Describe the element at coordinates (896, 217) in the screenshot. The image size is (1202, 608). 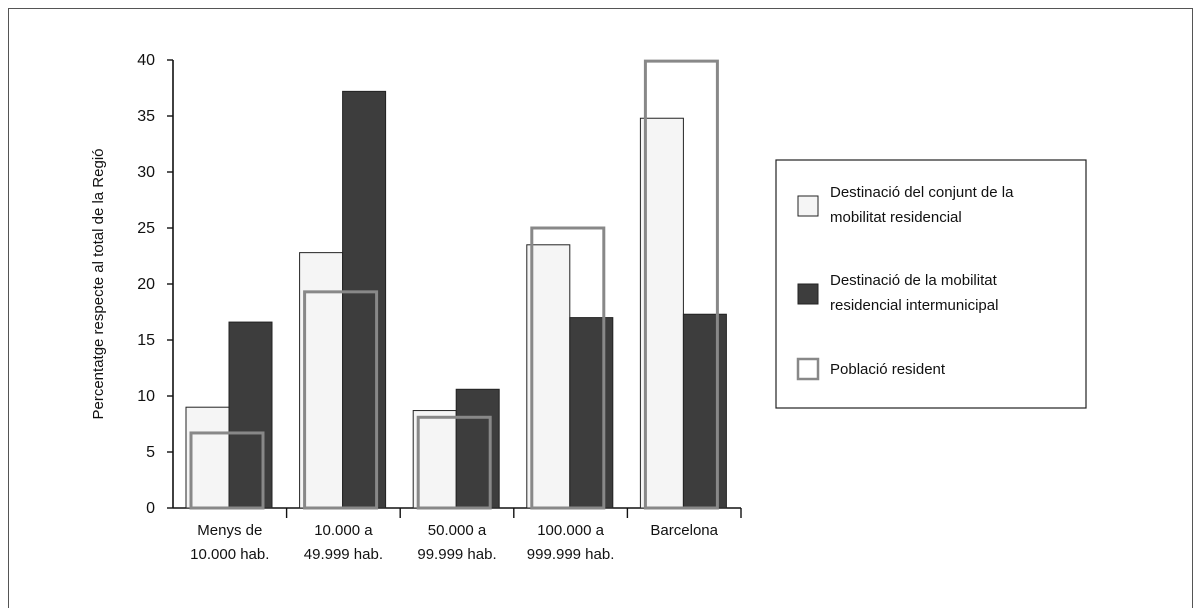
I see `legend-label: mobilitat residencial` at that location.